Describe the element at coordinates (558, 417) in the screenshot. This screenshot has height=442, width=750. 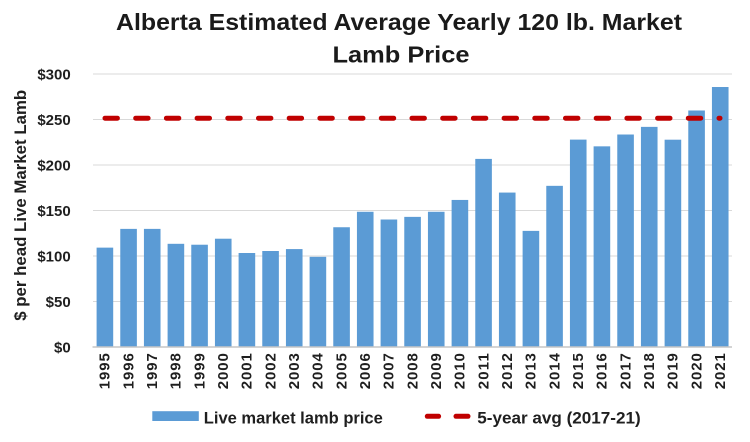
I see `svg-text: 5-year avg (2017-21)` at that location.